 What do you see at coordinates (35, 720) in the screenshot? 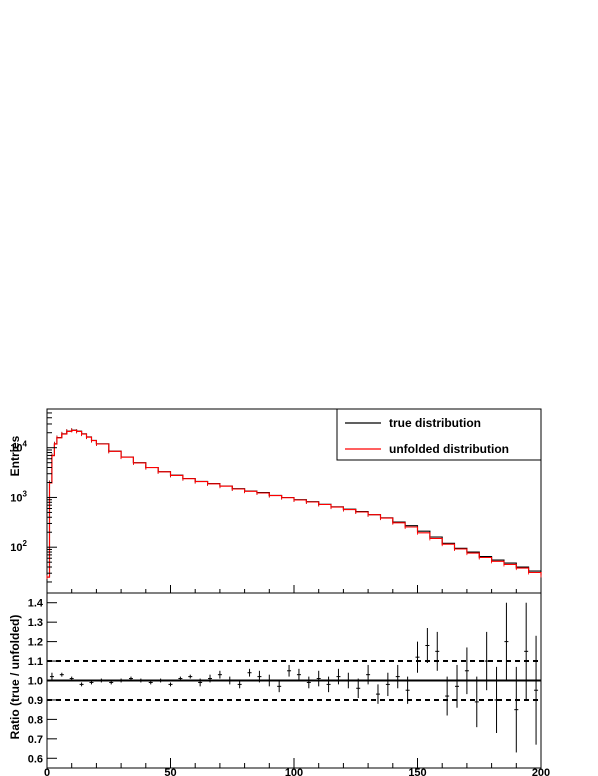
I see `ratio-y-tick-label: 0.8` at bounding box center [35, 720].